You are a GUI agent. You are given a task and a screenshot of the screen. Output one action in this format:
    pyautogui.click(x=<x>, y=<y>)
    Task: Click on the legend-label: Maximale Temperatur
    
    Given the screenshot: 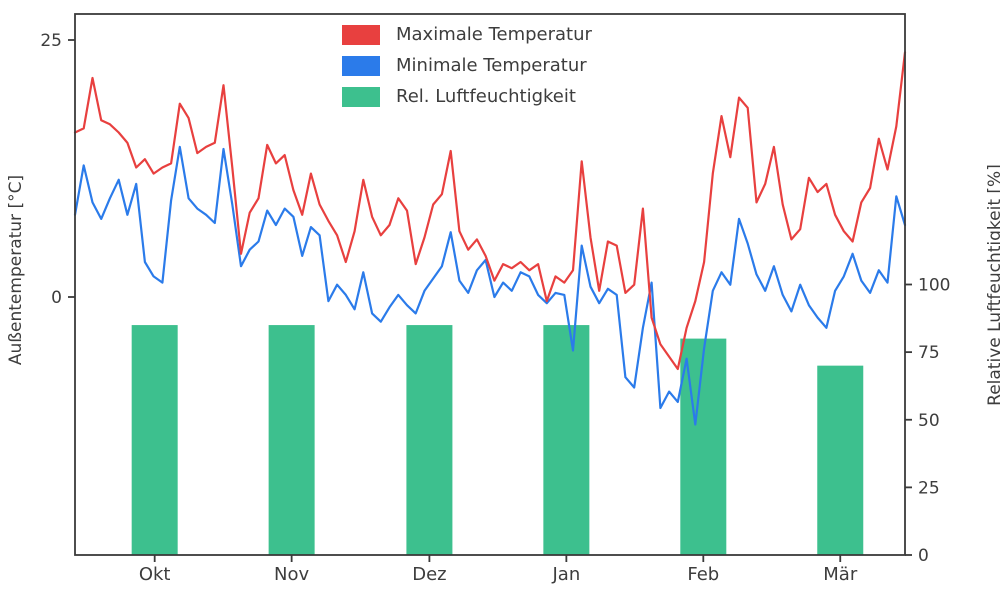 What is the action you would take?
    pyautogui.click(x=494, y=34)
    